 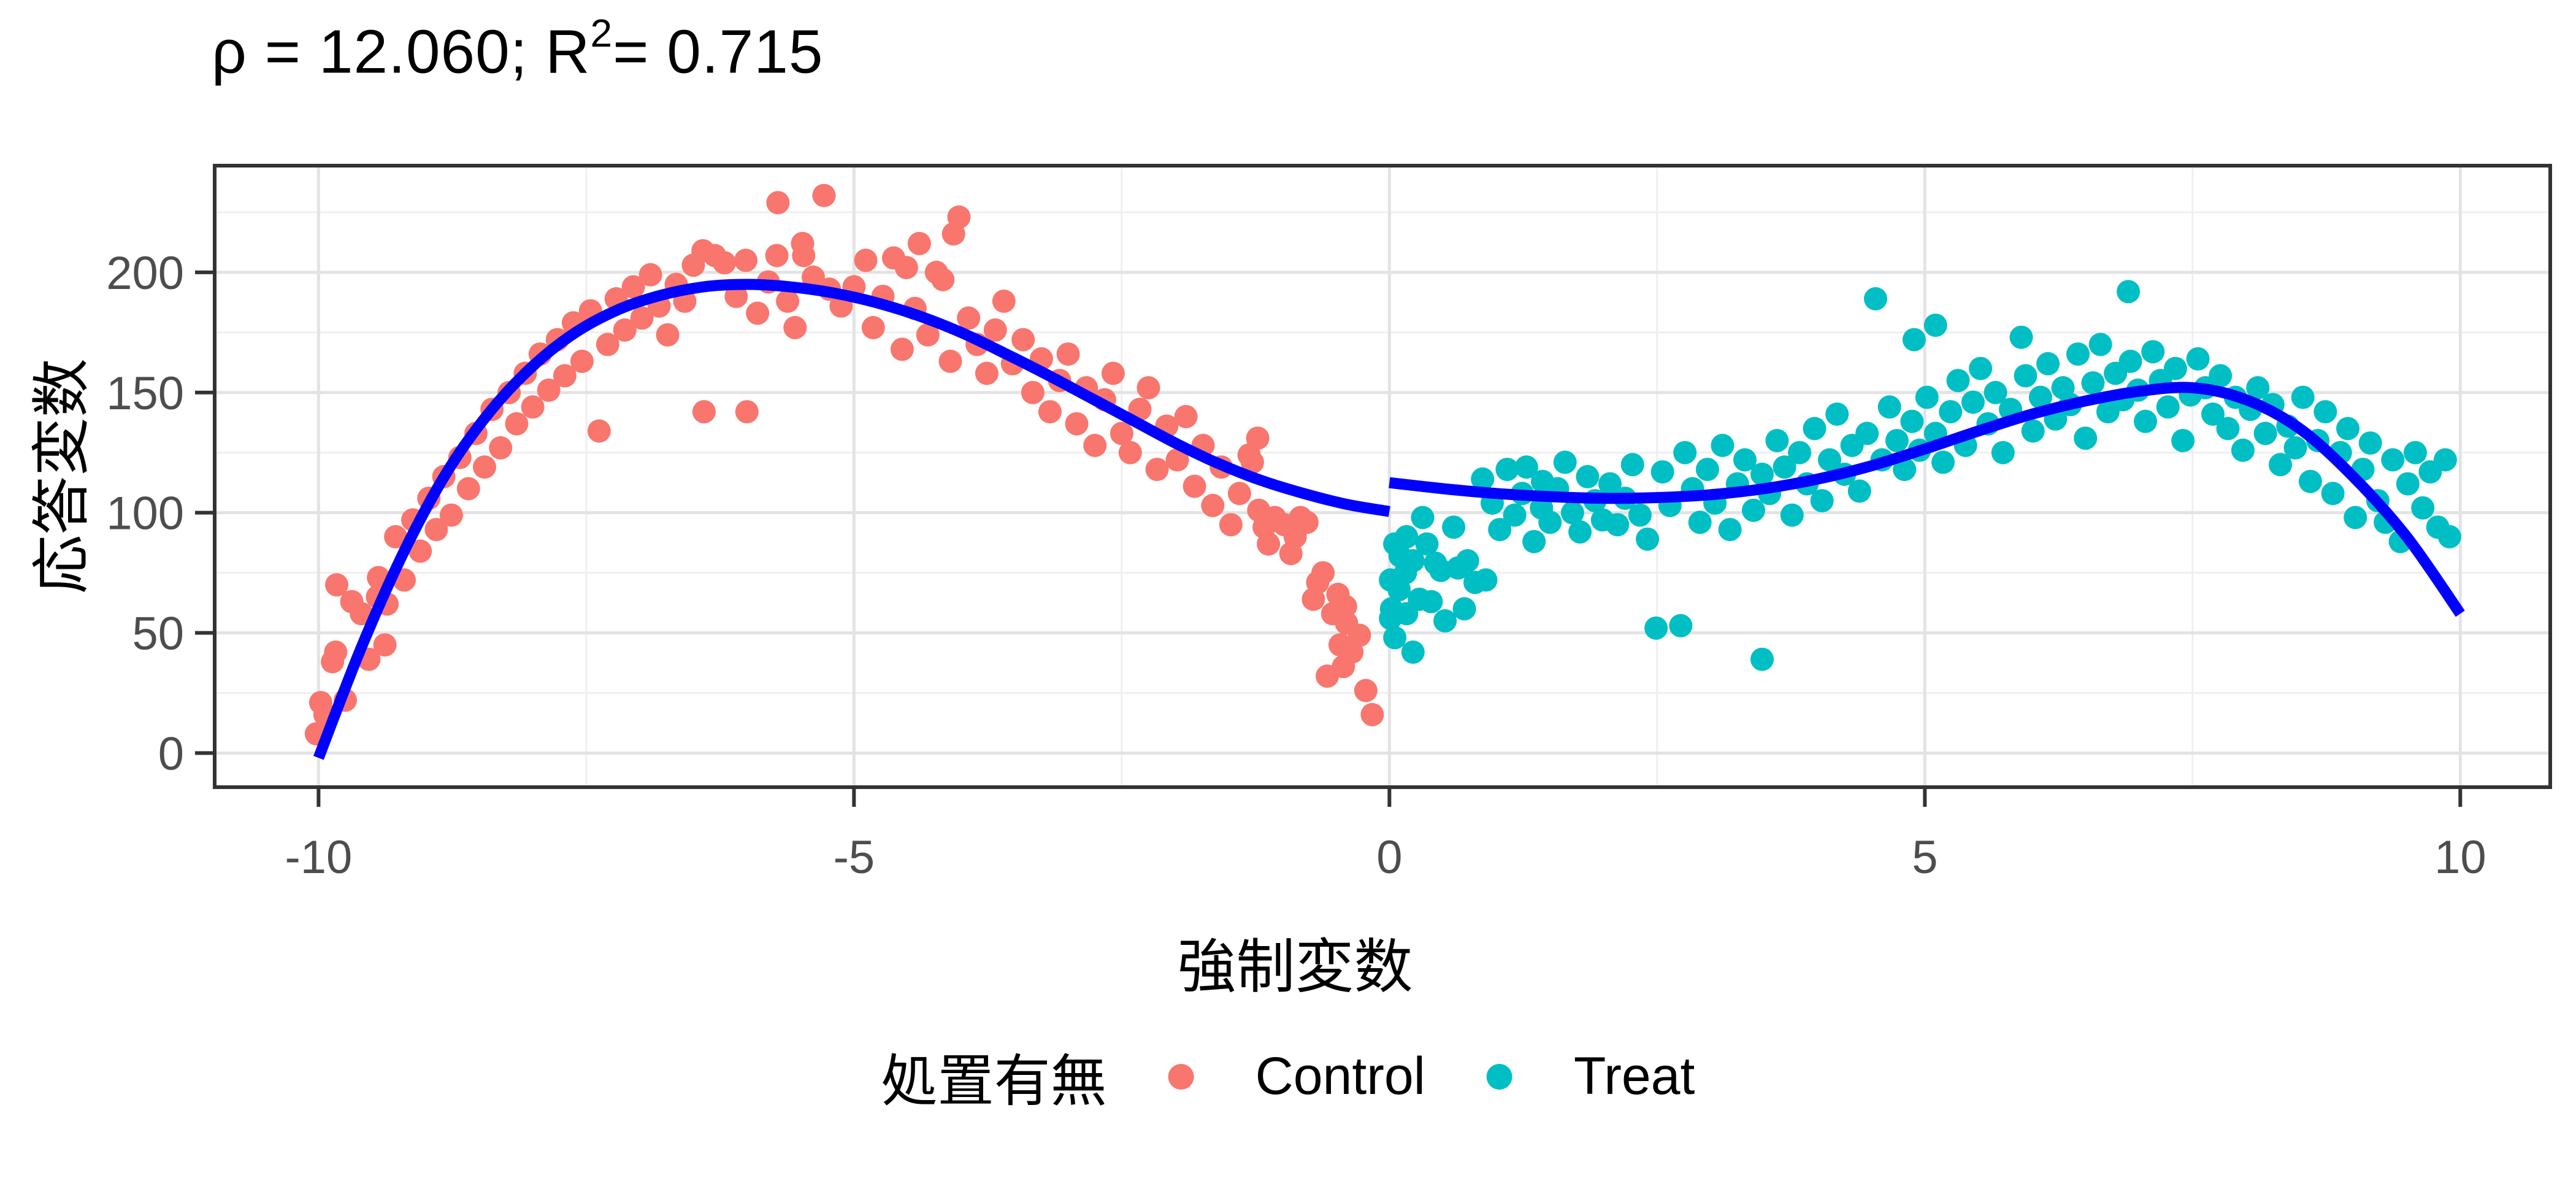 What do you see at coordinates (994, 1081) in the screenshot?
I see `legend-title: 処置有無` at bounding box center [994, 1081].